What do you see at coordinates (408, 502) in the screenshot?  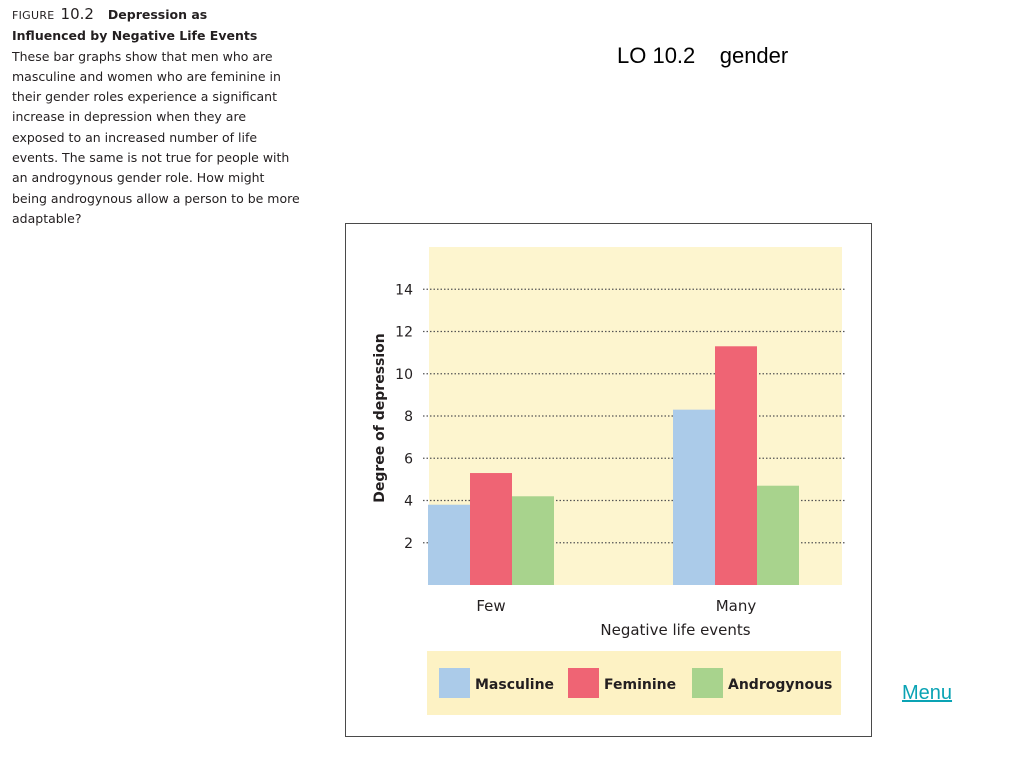 I see `y-tick-label-4: 4` at bounding box center [408, 502].